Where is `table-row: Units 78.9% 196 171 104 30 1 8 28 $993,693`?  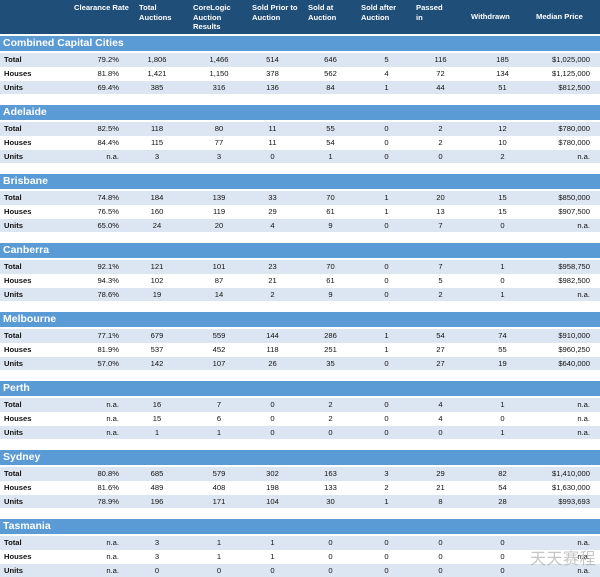
table-row: Units 78.9% 196 171 104 30 1 8 28 $993,693 is located at coordinates (300, 501).